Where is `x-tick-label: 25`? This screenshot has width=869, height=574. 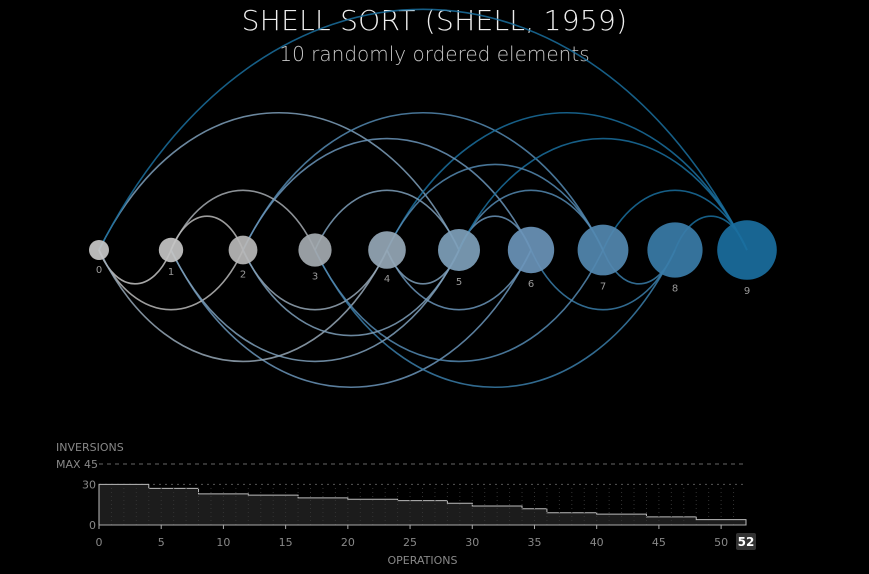
x-tick-label: 25 is located at coordinates (410, 542).